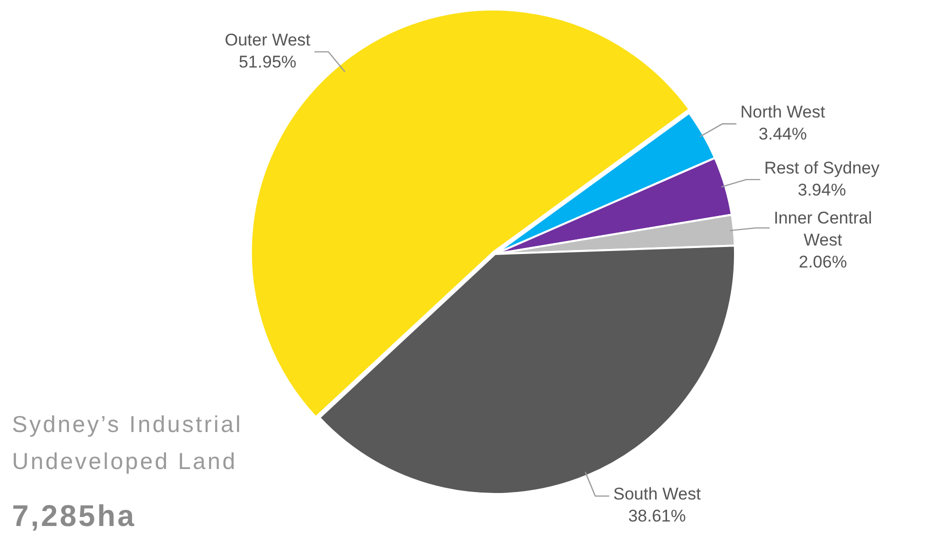  I want to click on data-label: 38.61%, so click(657, 516).